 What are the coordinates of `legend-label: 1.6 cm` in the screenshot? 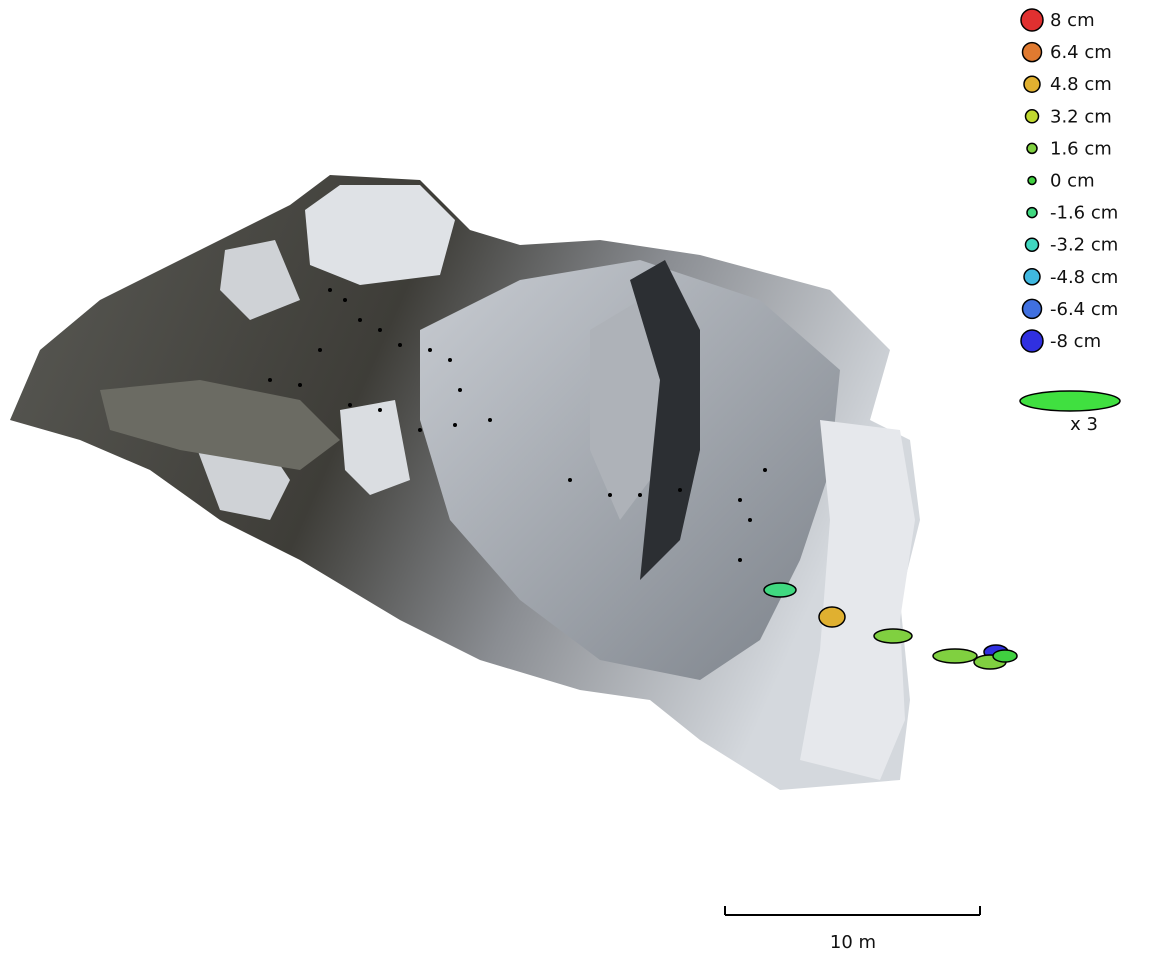 It's located at (1081, 148).